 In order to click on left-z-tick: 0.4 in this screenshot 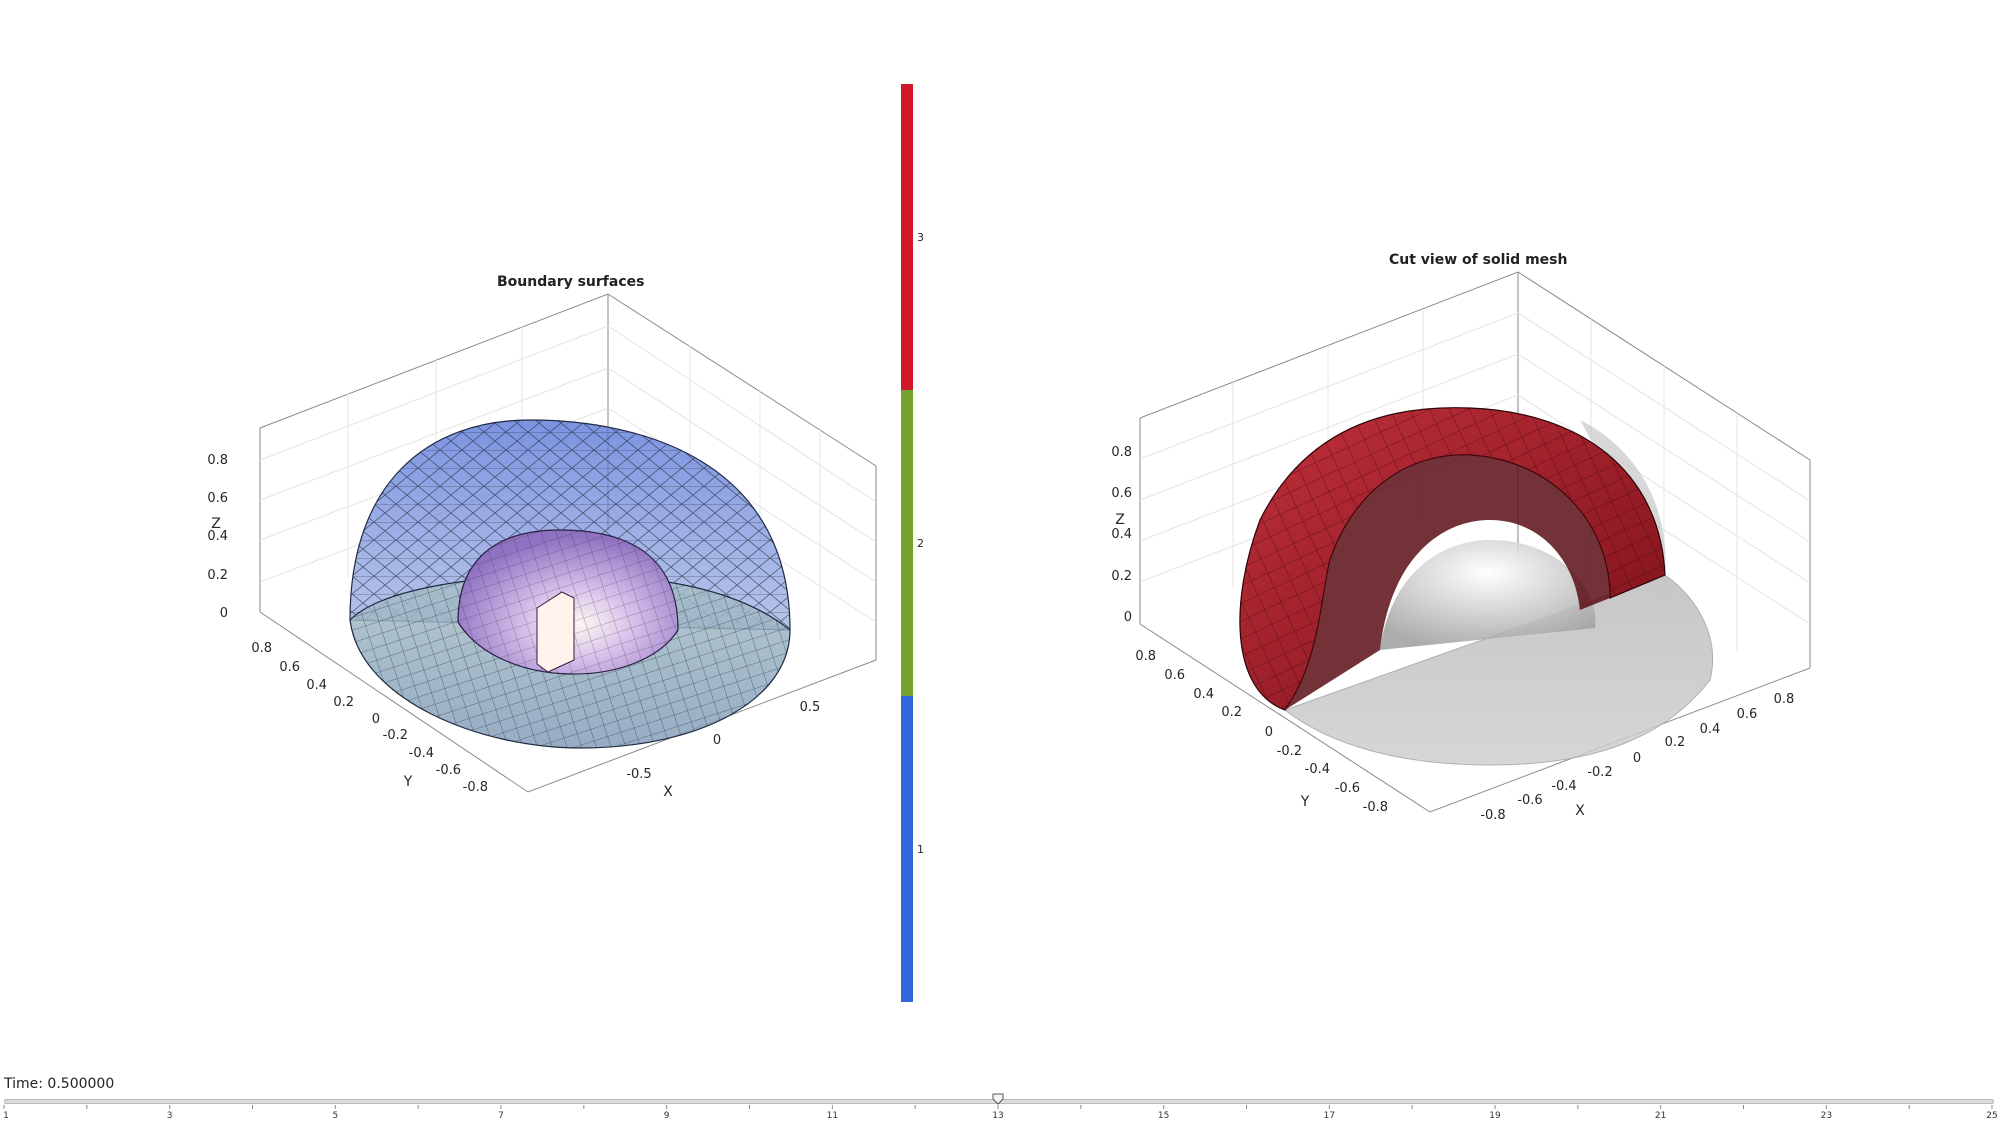, I will do `click(217, 536)`.